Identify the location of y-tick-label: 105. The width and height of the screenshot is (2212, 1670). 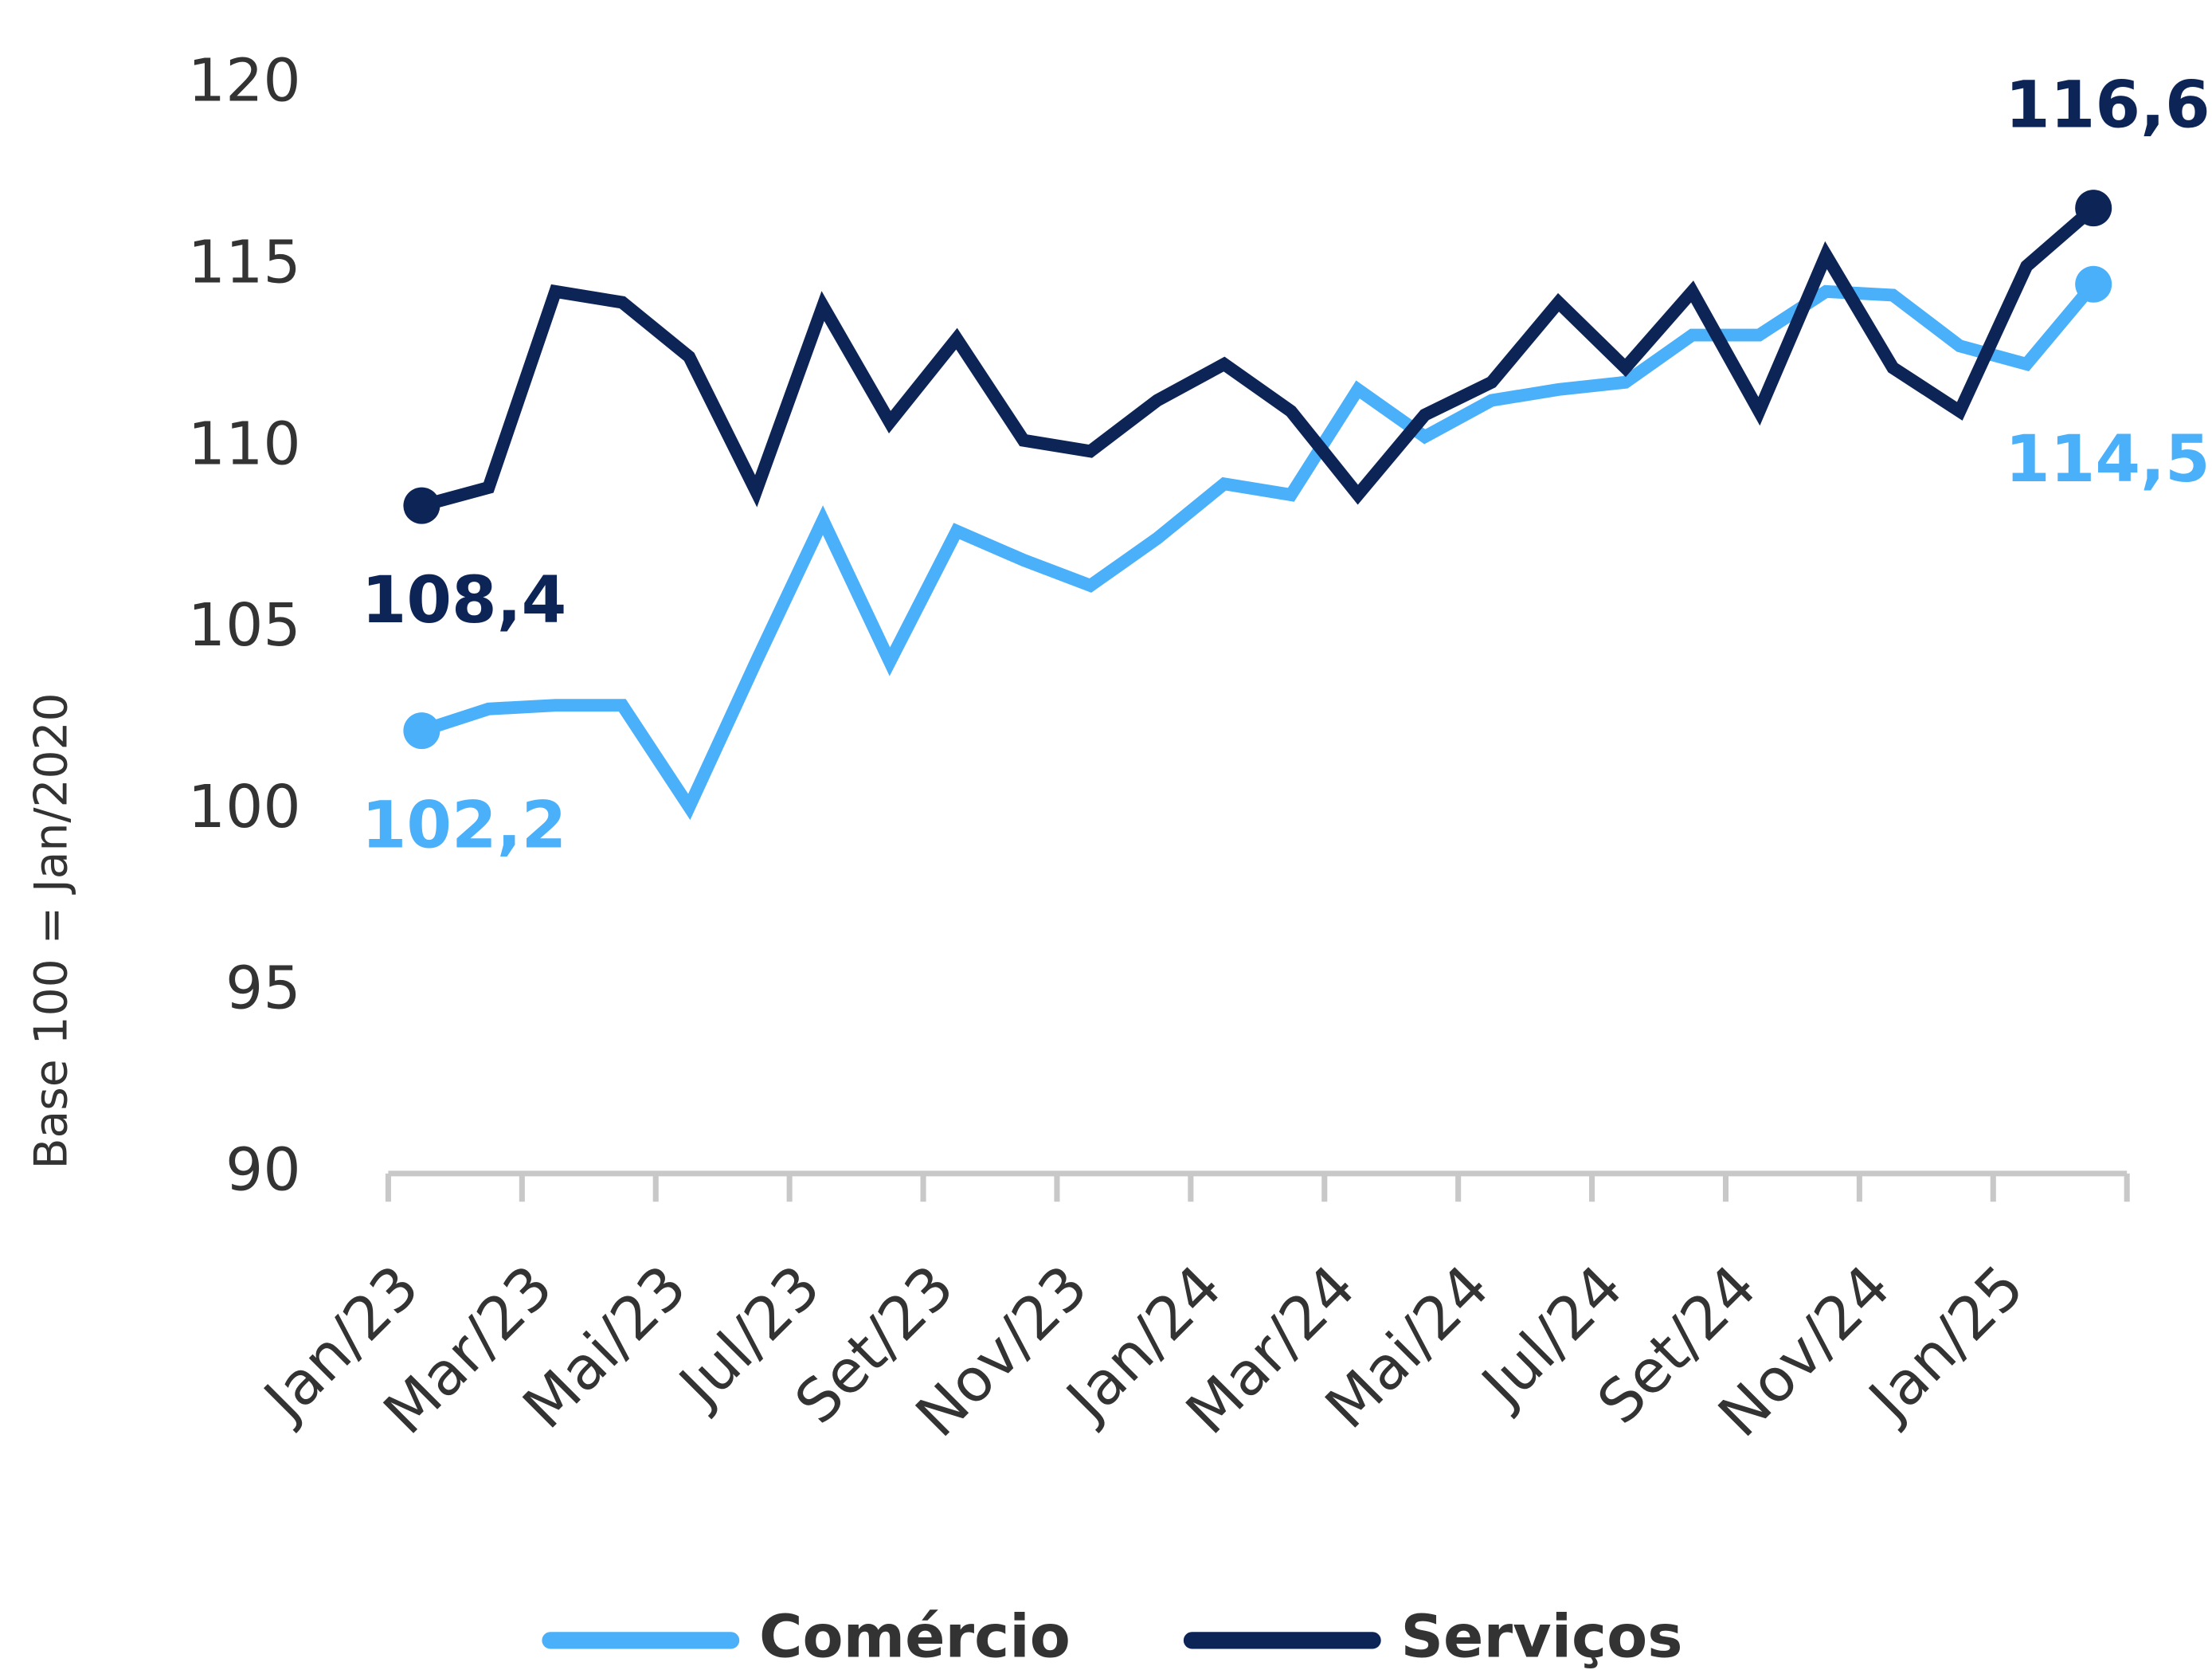
(244, 625).